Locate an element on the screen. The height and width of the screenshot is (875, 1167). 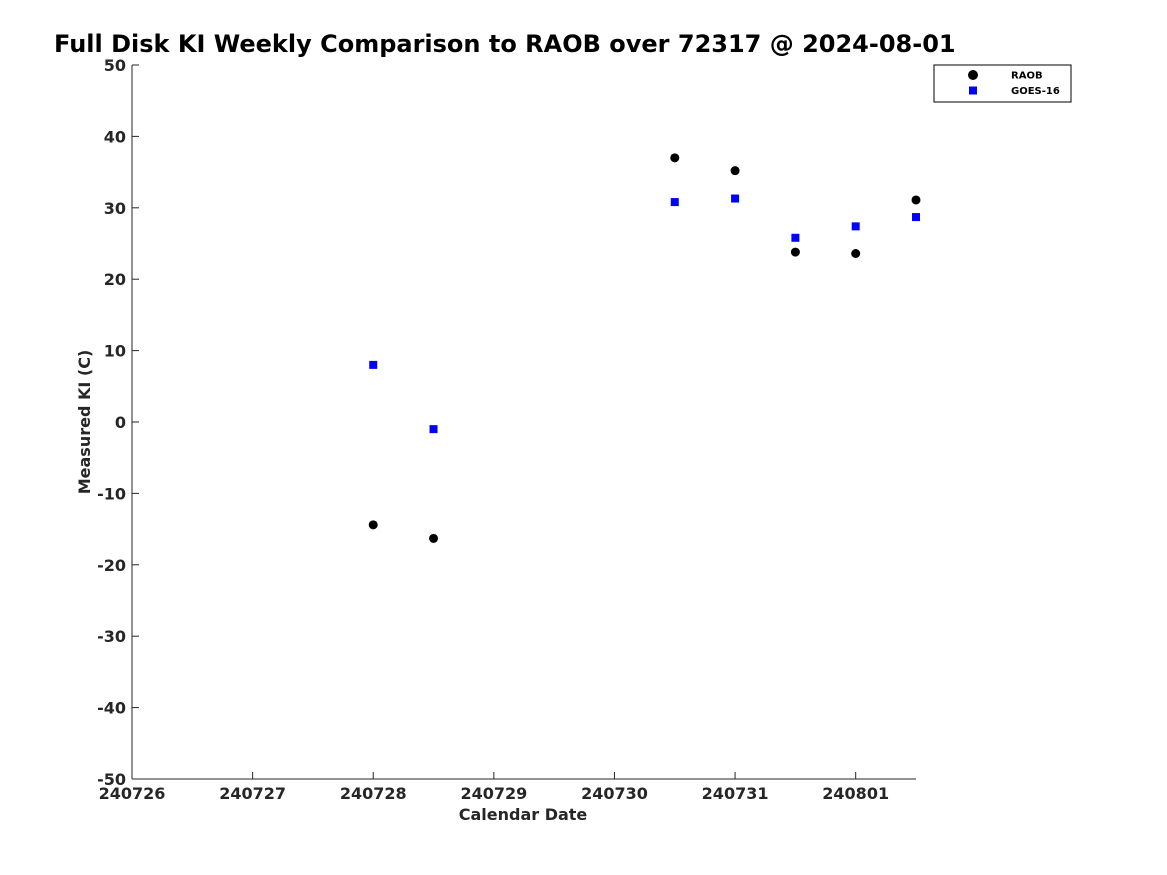
y-tick-label: 0 is located at coordinates (120, 422).